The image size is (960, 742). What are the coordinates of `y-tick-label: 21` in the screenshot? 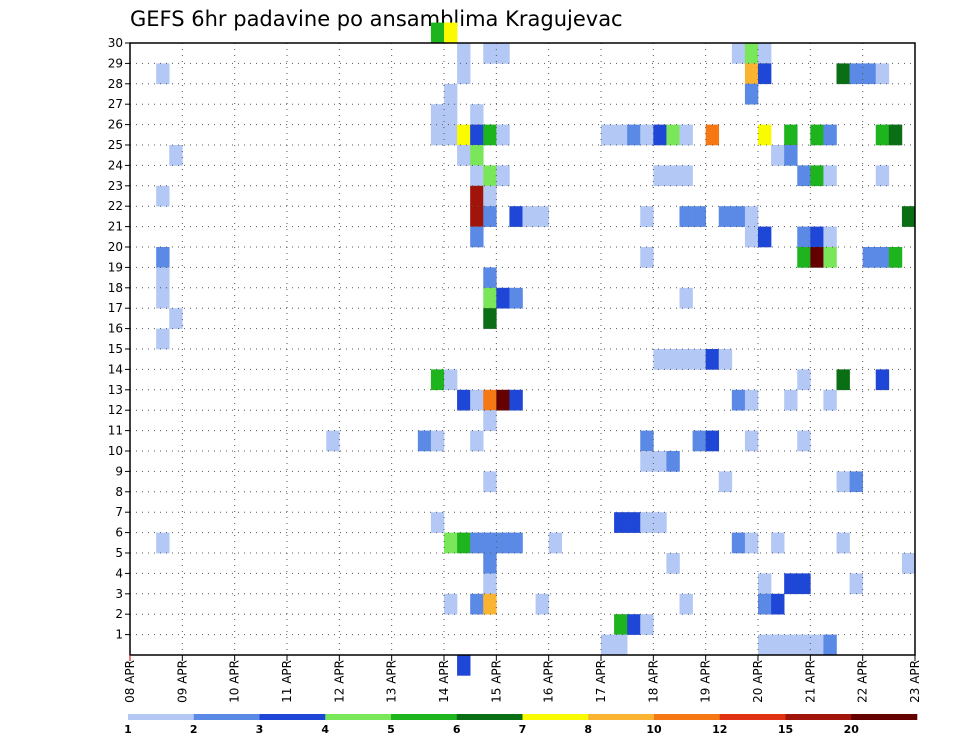 It's located at (115, 227).